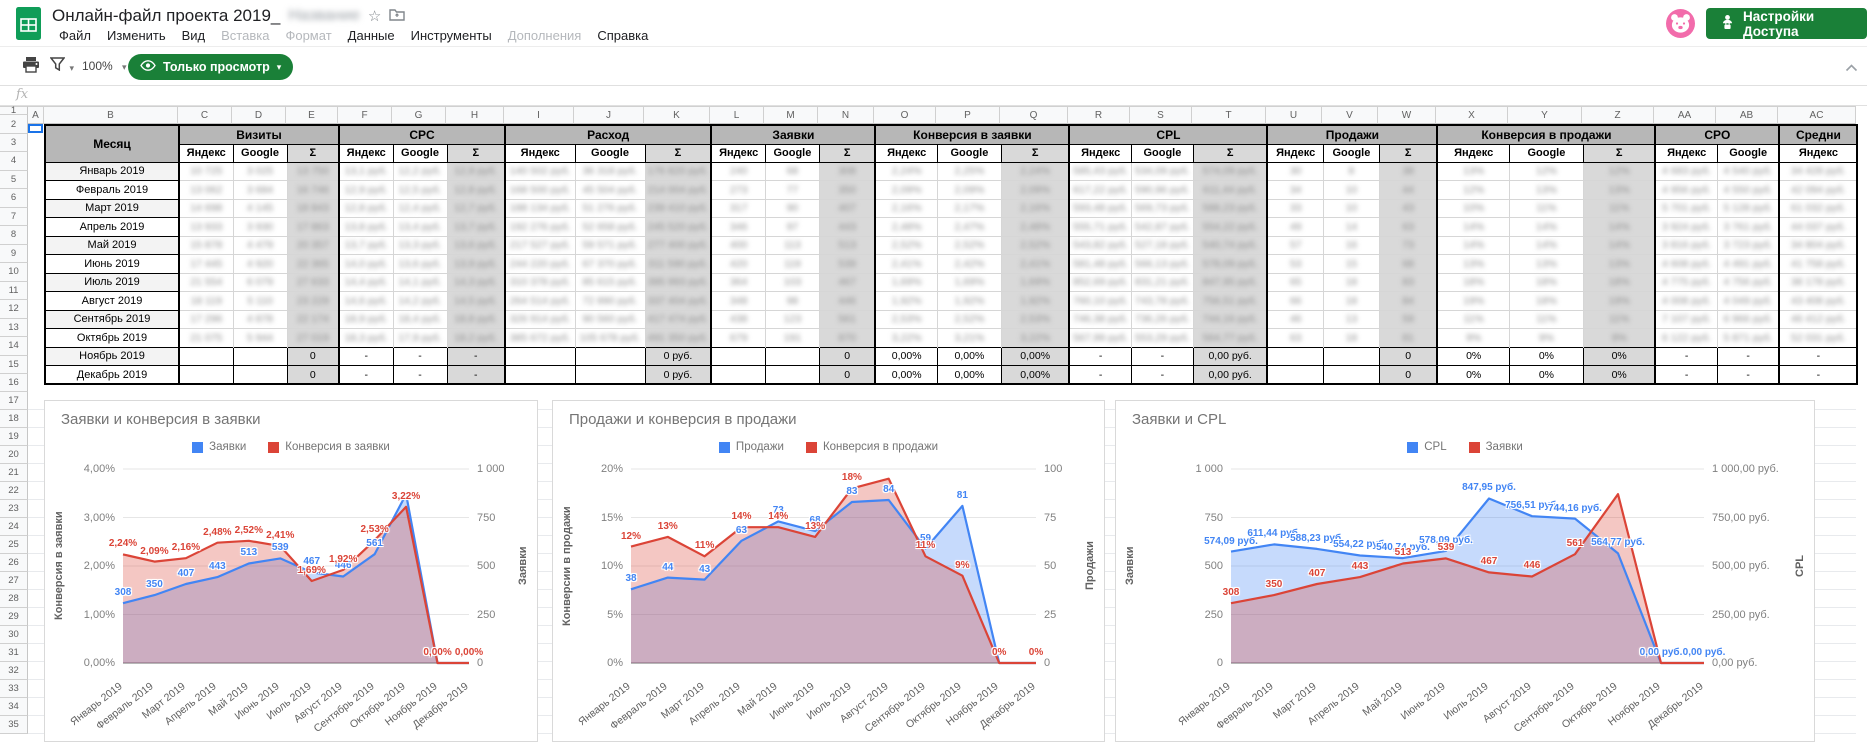 Image resolution: width=1867 pixels, height=750 pixels. Describe the element at coordinates (1351, 208) in the screenshot. I see `table-cell: 10` at that location.